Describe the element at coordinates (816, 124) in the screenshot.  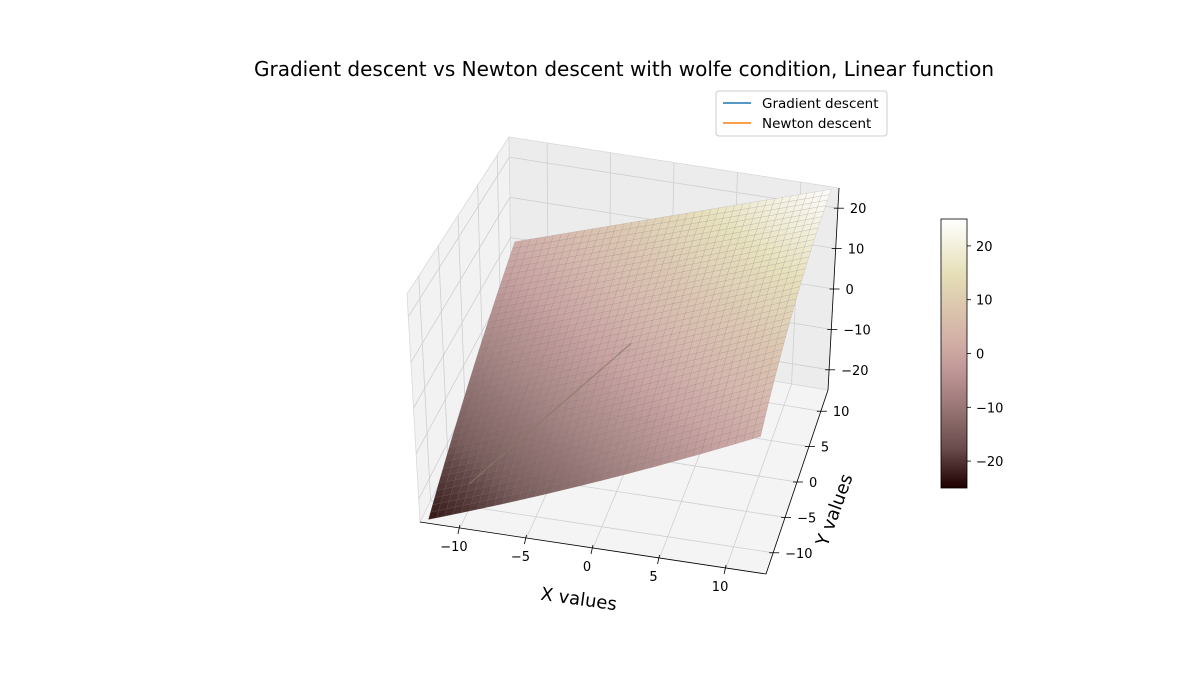
I see `legend-label-newton: Newton descent` at that location.